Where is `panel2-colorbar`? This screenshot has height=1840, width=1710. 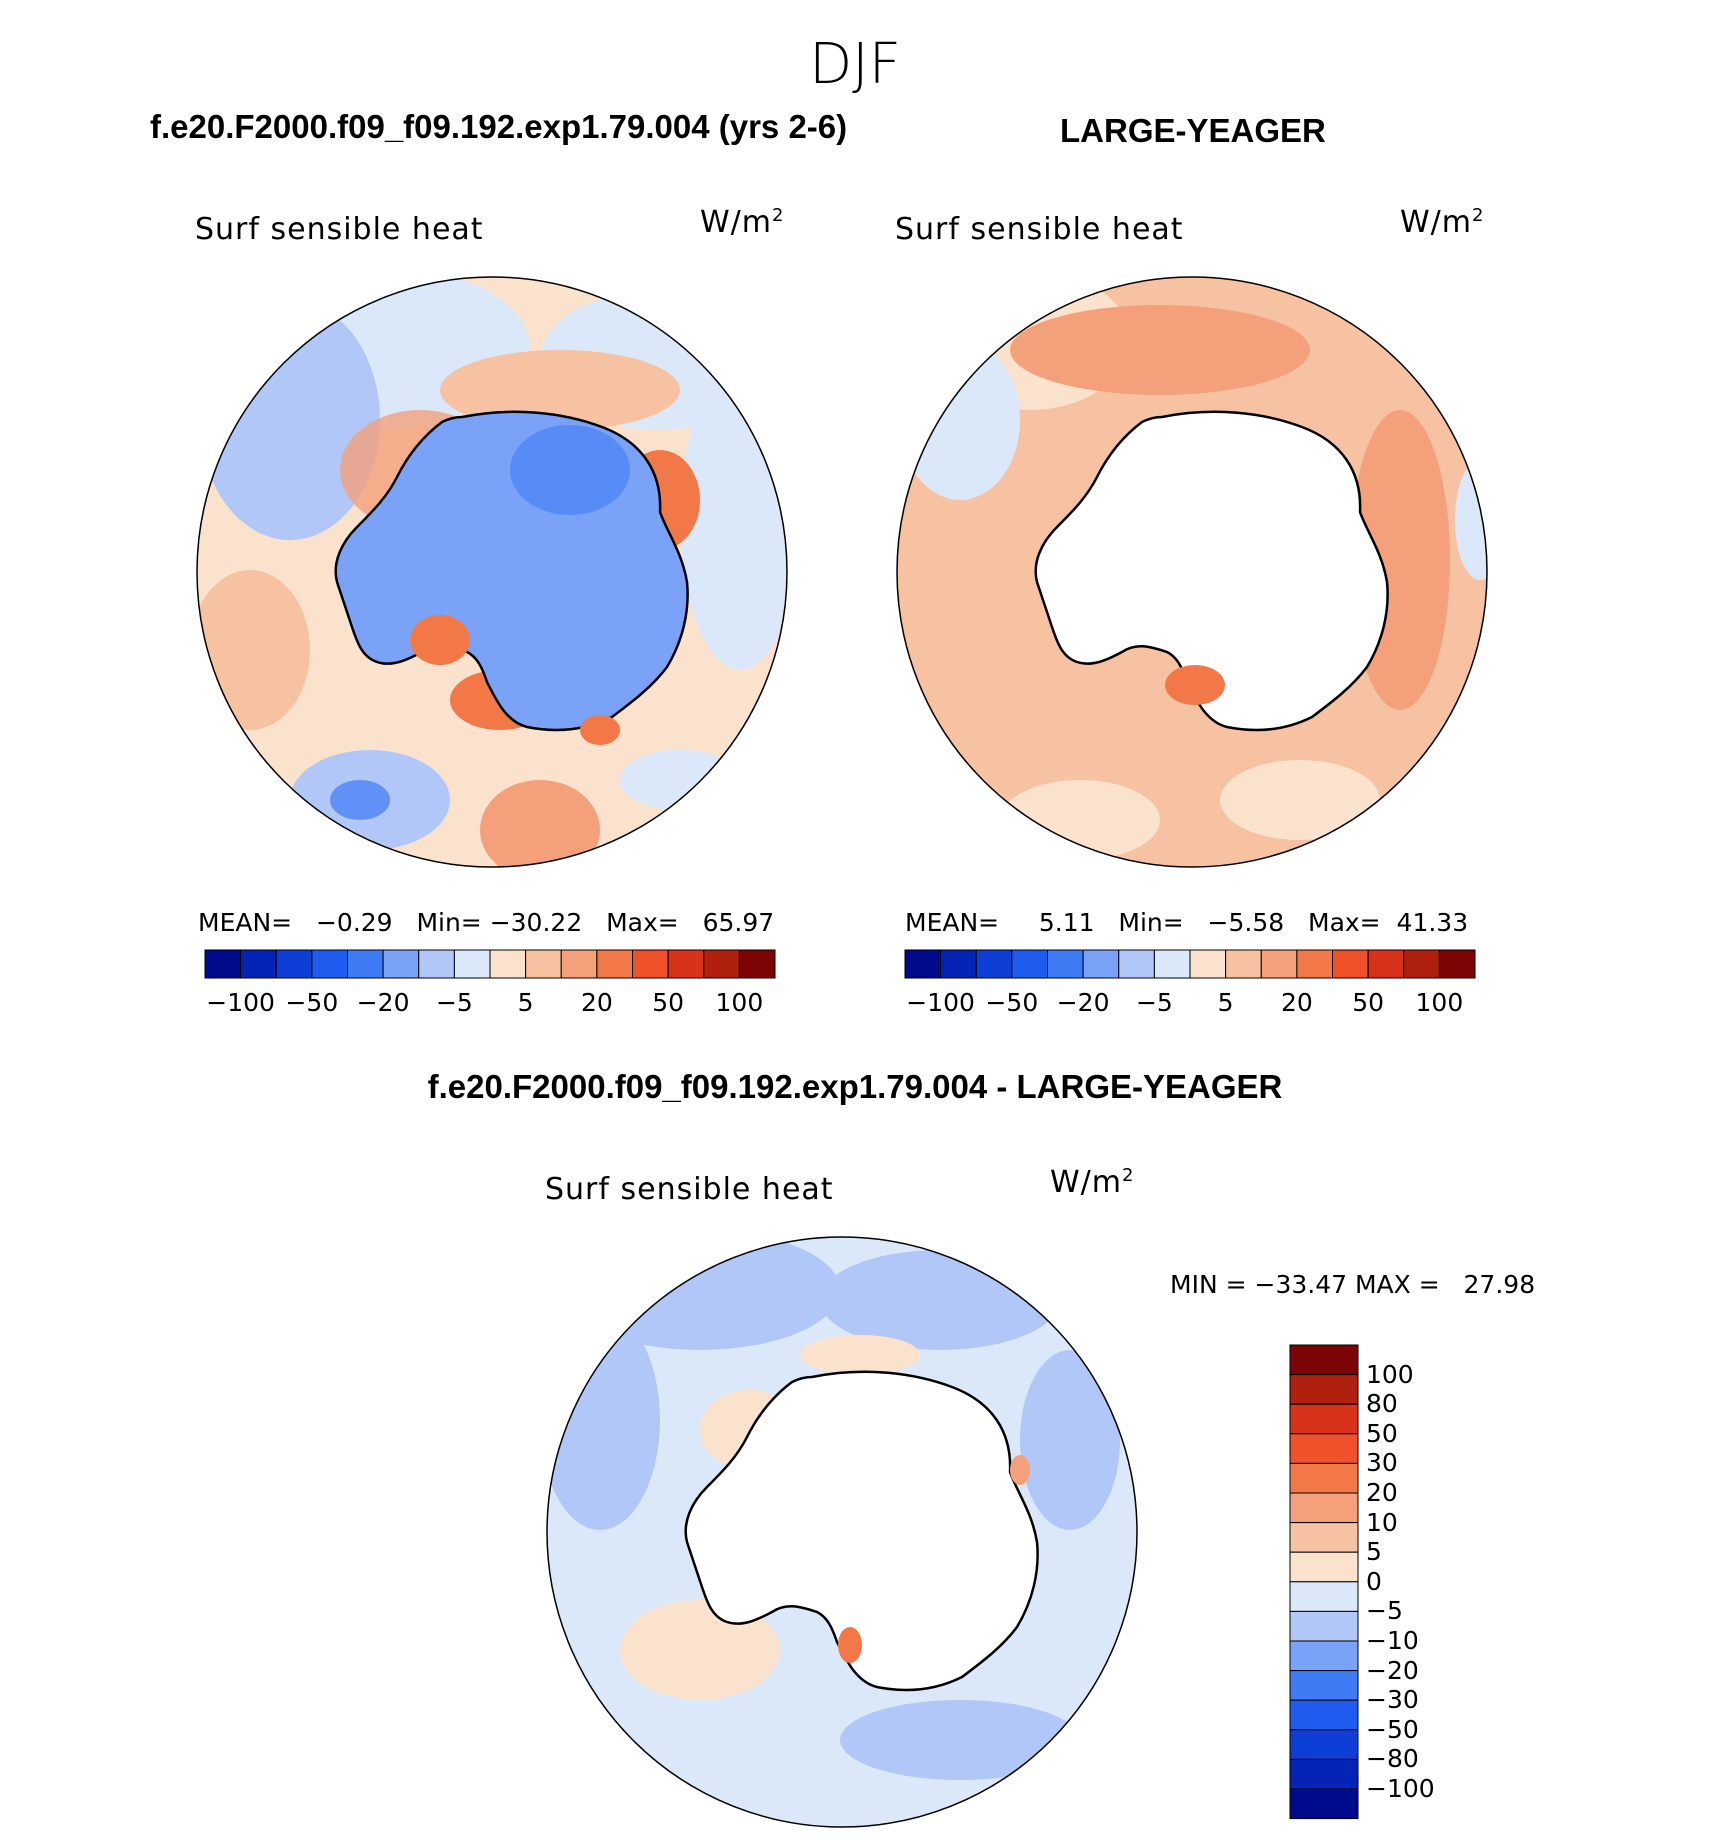
panel2-colorbar is located at coordinates (1190, 964).